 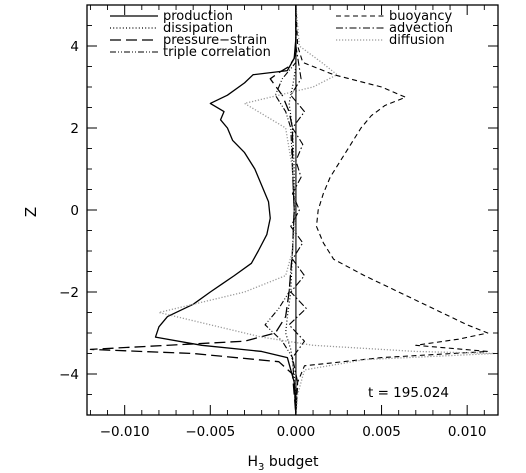 What do you see at coordinates (210, 432) in the screenshot?
I see `x-tick-label: −0.005` at bounding box center [210, 432].